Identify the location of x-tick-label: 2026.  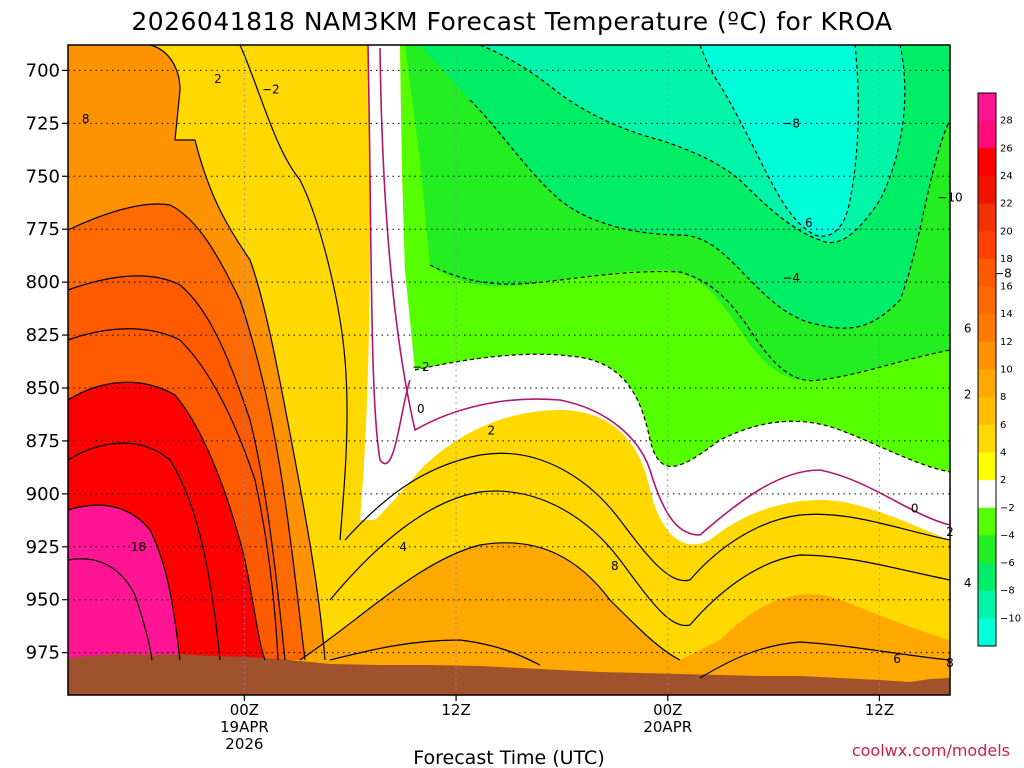
(244, 744).